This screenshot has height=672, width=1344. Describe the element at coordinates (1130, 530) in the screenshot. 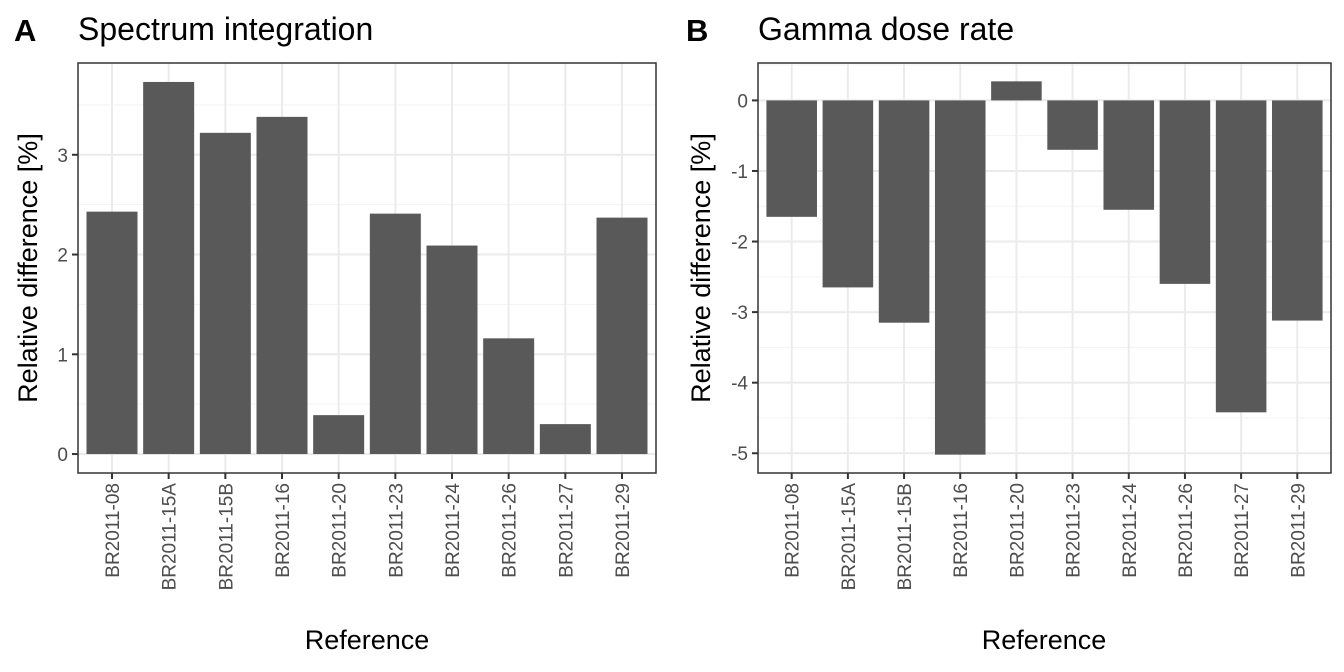

I see `panel-b-x-tick-label: BR2011-24` at that location.